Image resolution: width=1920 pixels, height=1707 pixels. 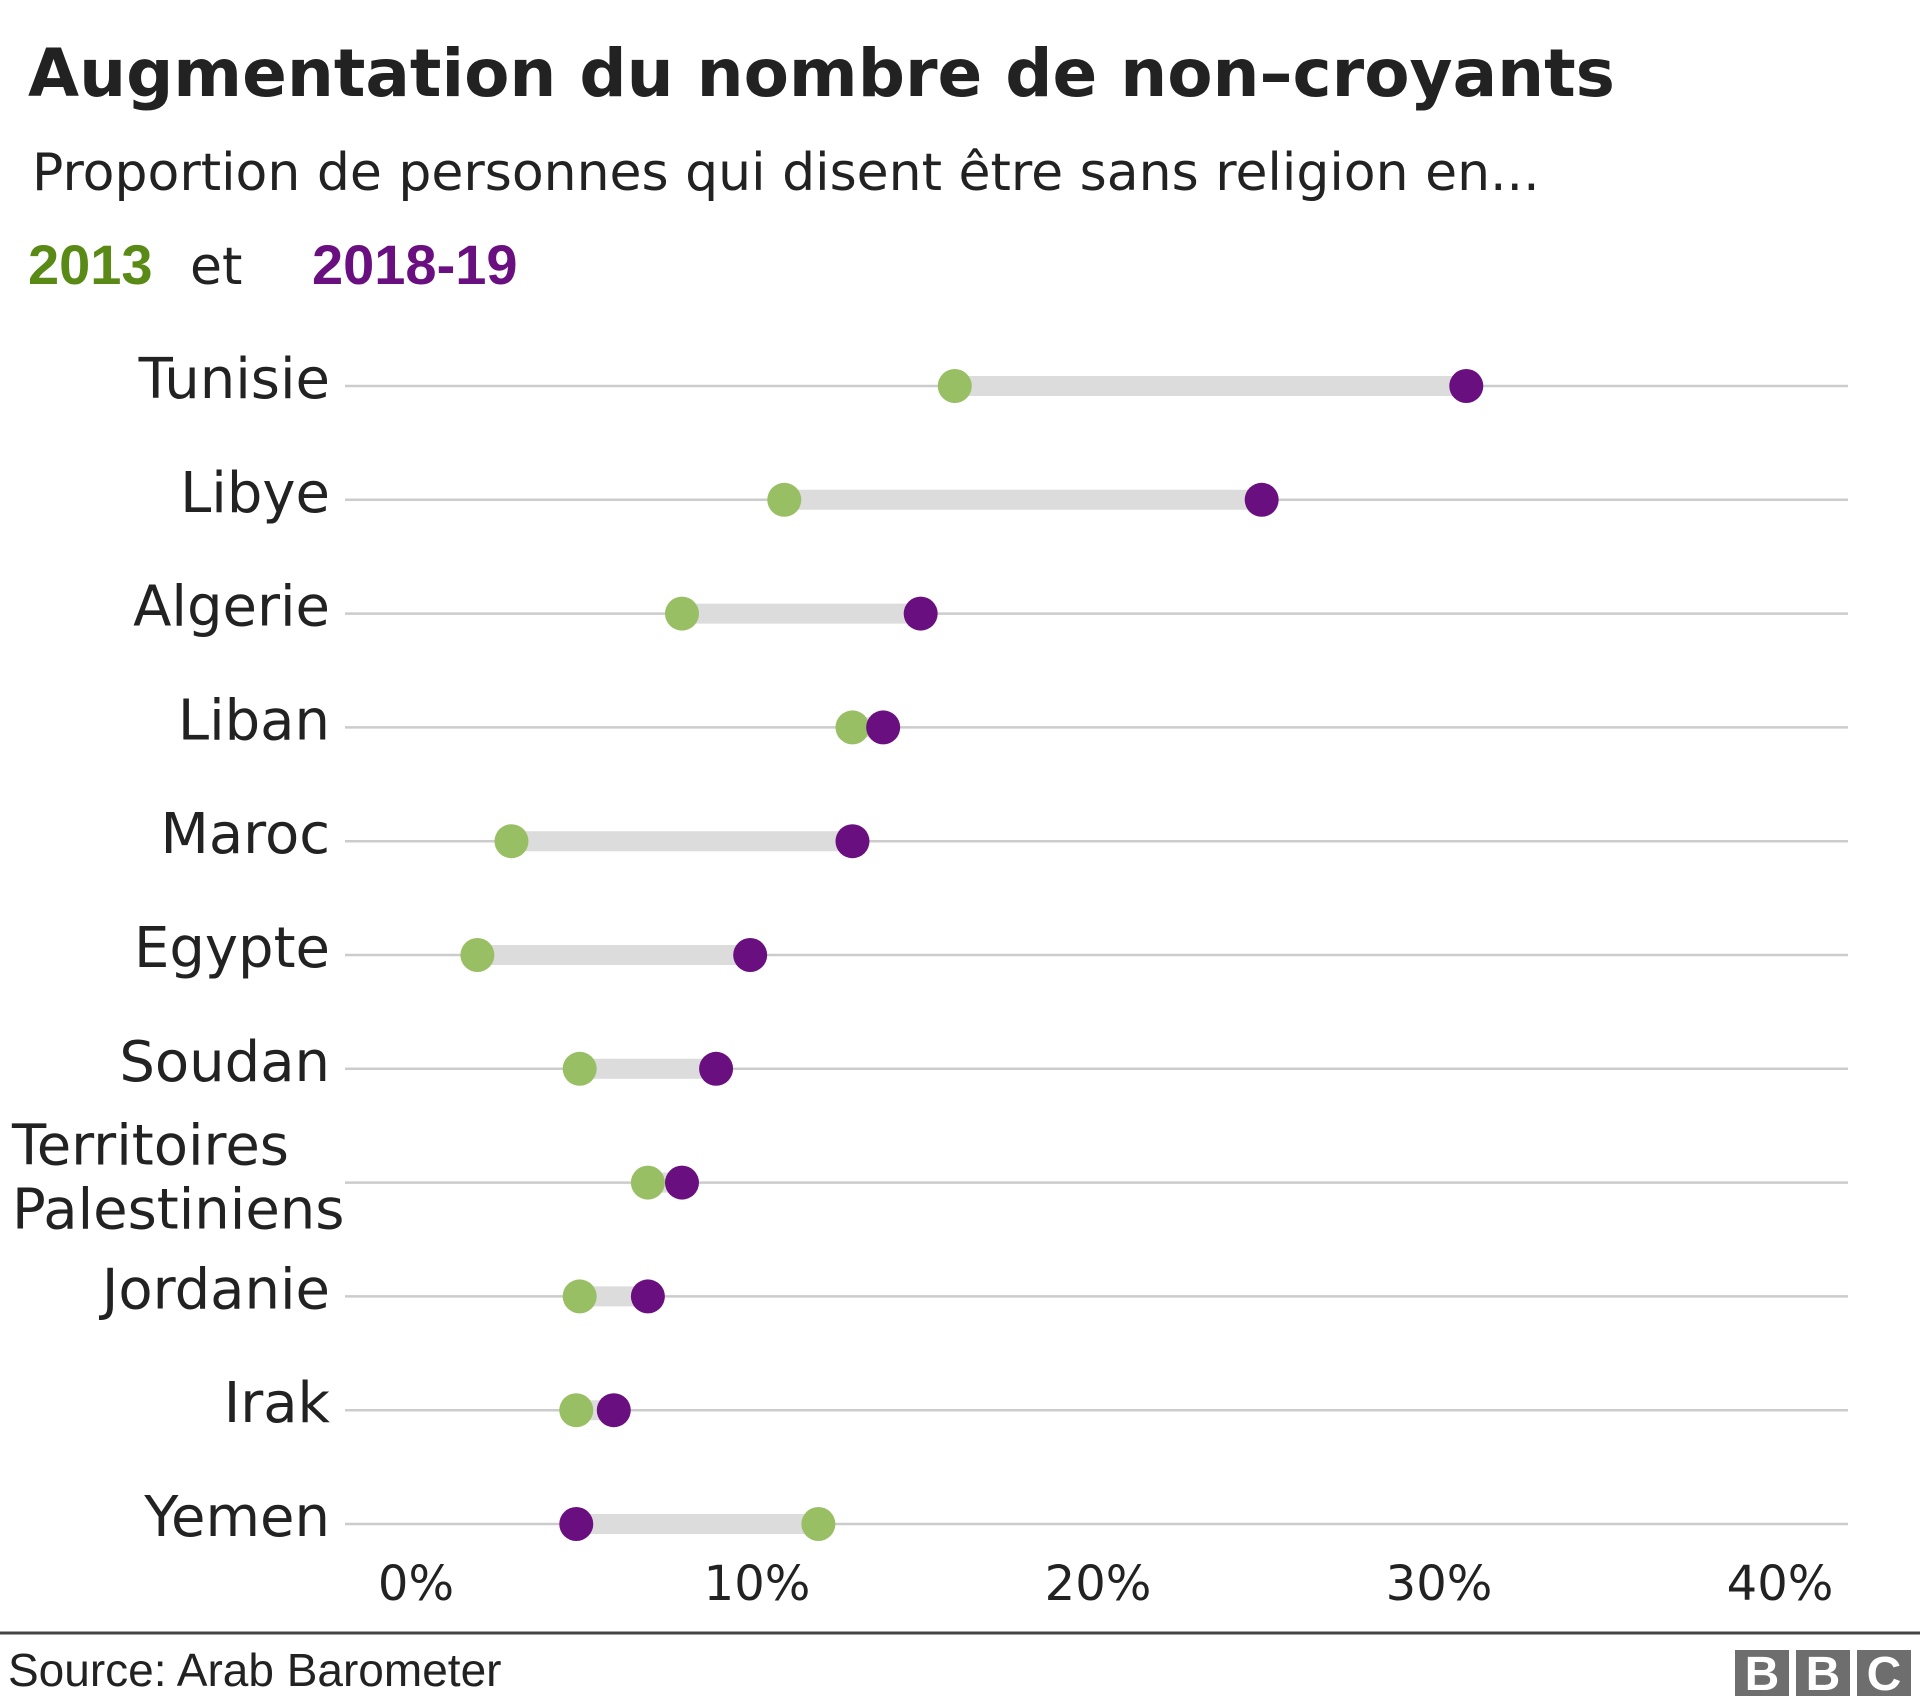 What do you see at coordinates (254, 720) in the screenshot?
I see `category-label: Liban` at bounding box center [254, 720].